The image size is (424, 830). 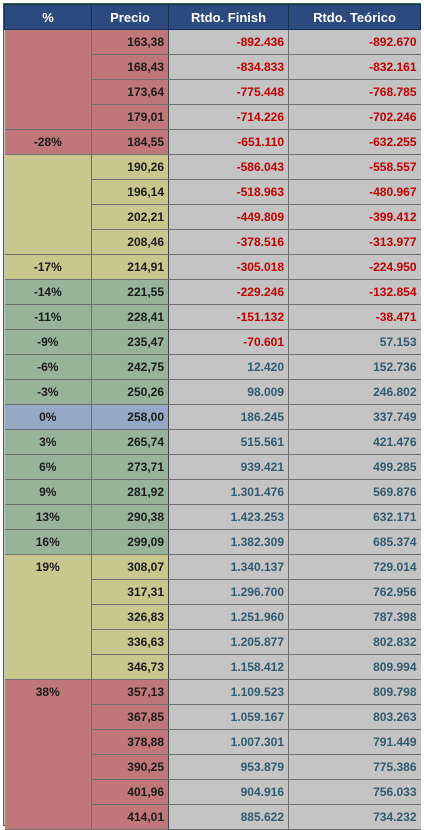 What do you see at coordinates (130, 642) in the screenshot?
I see `precio-cell: 336,63` at bounding box center [130, 642].